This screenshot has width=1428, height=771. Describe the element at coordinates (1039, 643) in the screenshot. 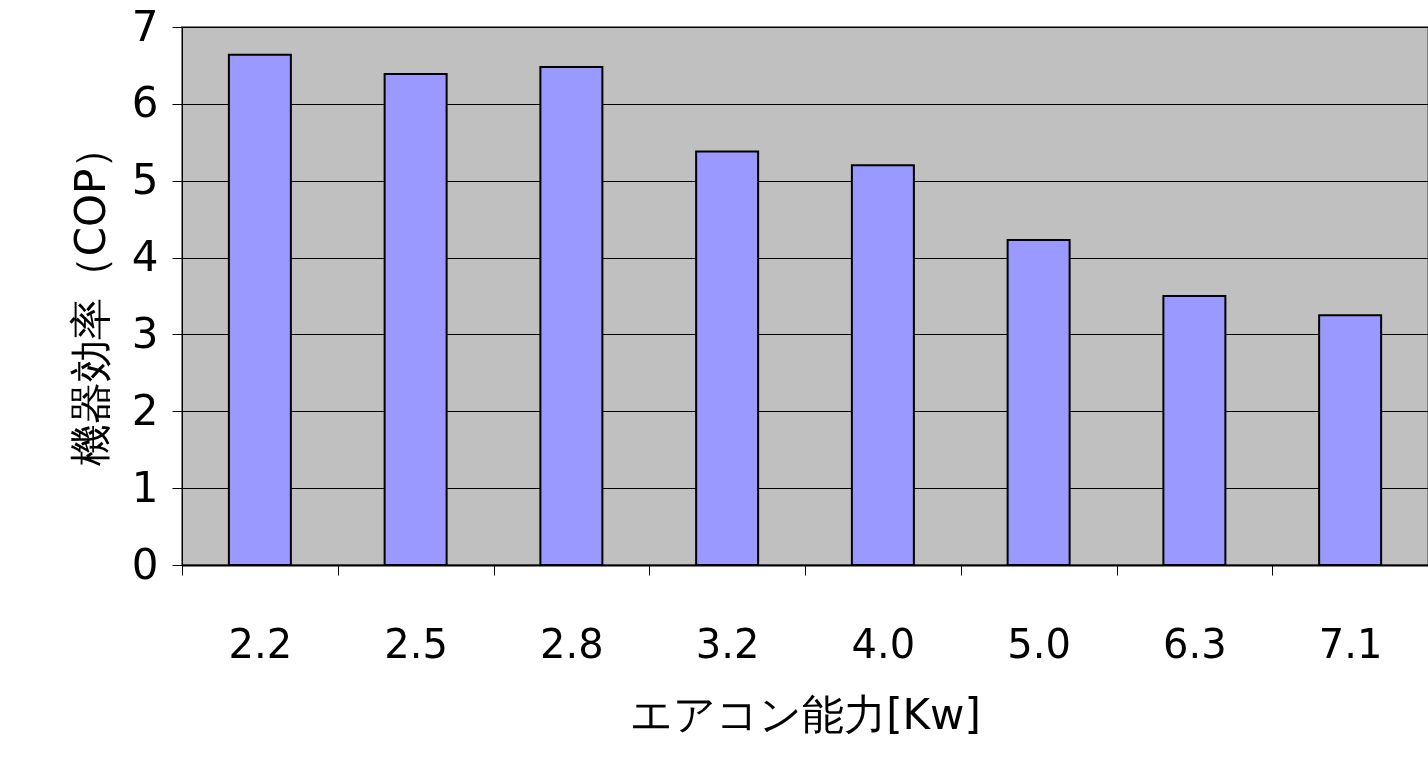

I see `x-tick-label: 5.0` at that location.